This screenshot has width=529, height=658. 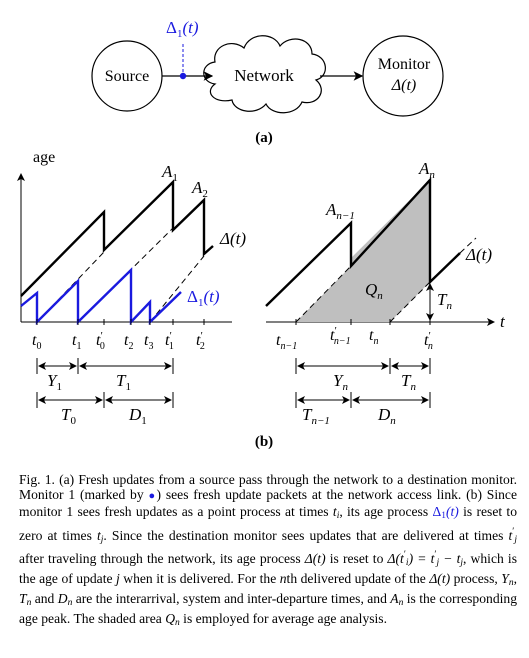 I want to click on caption-text: and, so click(x=44, y=599).